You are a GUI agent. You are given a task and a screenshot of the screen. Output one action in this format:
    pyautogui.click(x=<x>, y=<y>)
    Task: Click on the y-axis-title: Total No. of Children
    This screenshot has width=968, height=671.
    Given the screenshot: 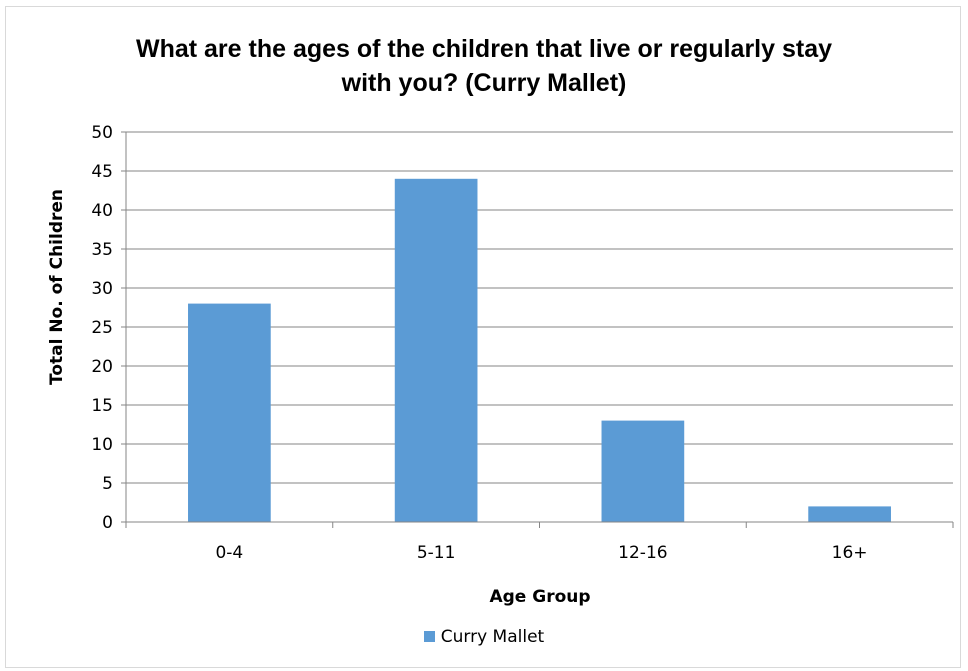 What is the action you would take?
    pyautogui.click(x=57, y=287)
    